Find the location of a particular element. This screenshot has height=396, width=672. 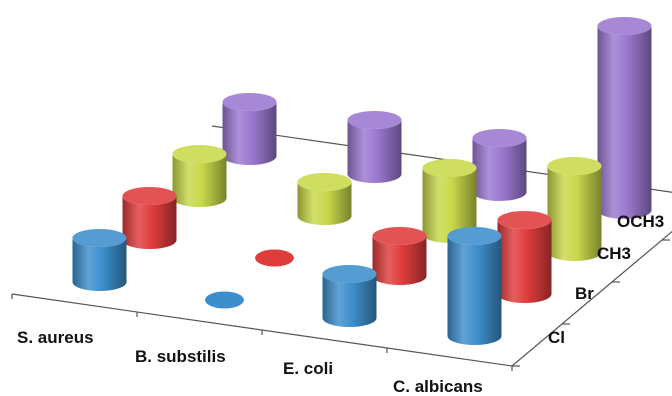

bar-br-s-aureus is located at coordinates (149, 218).